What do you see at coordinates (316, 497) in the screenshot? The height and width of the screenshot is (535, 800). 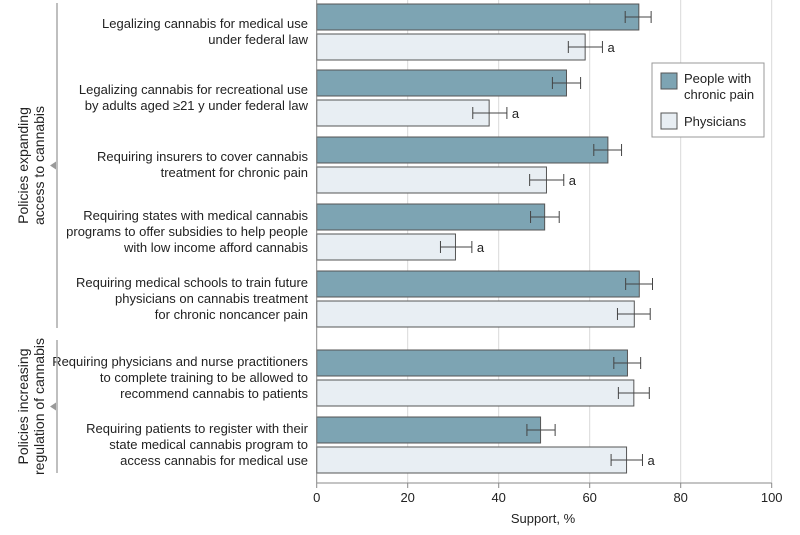 I see `x-tick-label: 0` at bounding box center [316, 497].